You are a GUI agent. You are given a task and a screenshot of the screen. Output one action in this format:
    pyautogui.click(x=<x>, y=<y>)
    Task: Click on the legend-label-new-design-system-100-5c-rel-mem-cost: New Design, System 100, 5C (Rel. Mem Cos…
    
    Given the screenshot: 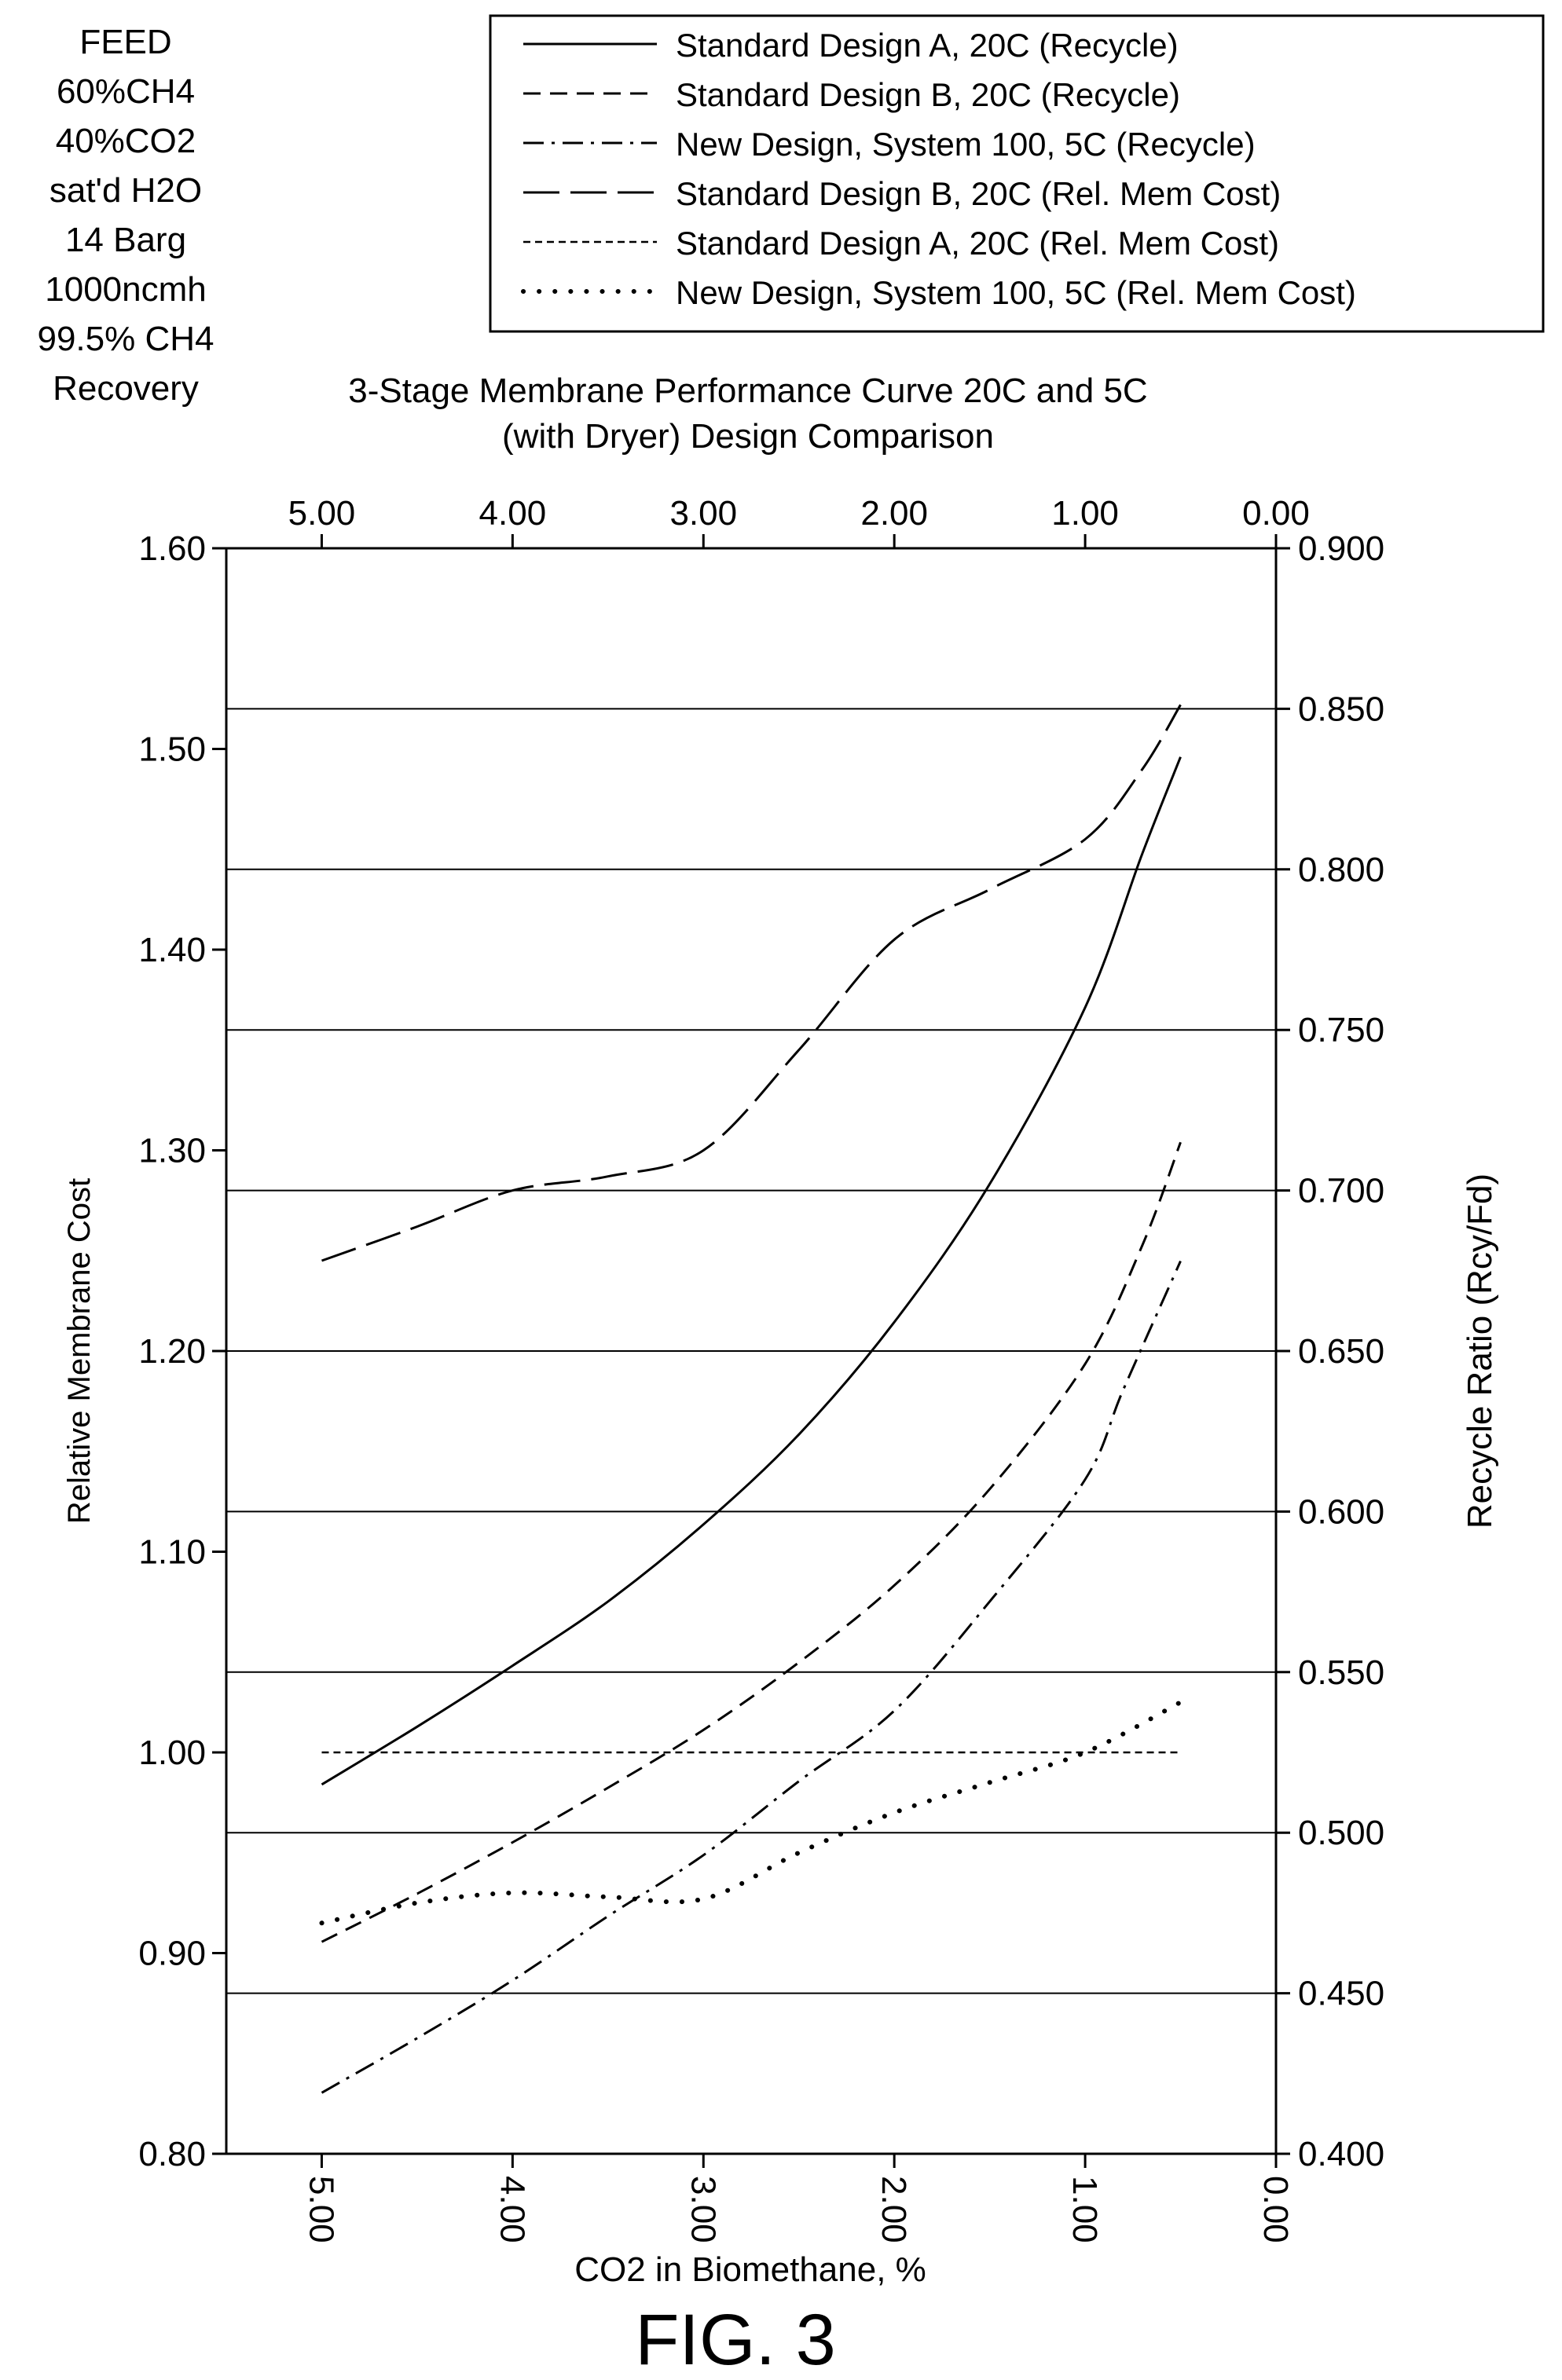 What is the action you would take?
    pyautogui.click(x=1016, y=292)
    